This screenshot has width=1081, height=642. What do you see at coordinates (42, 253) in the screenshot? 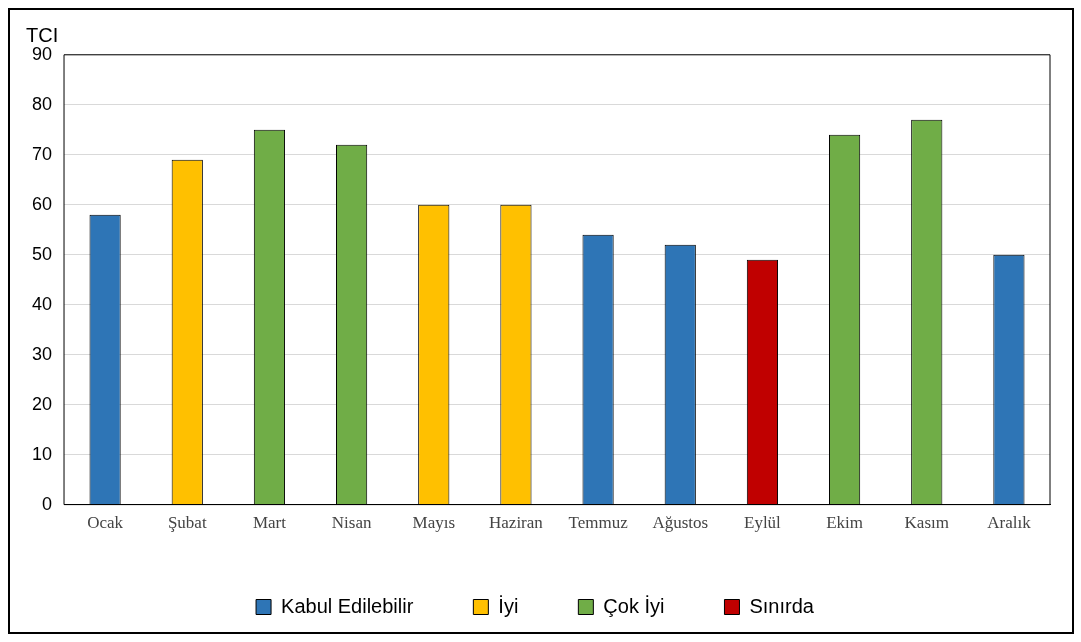
I see `y-tick-label: 50` at bounding box center [42, 253].